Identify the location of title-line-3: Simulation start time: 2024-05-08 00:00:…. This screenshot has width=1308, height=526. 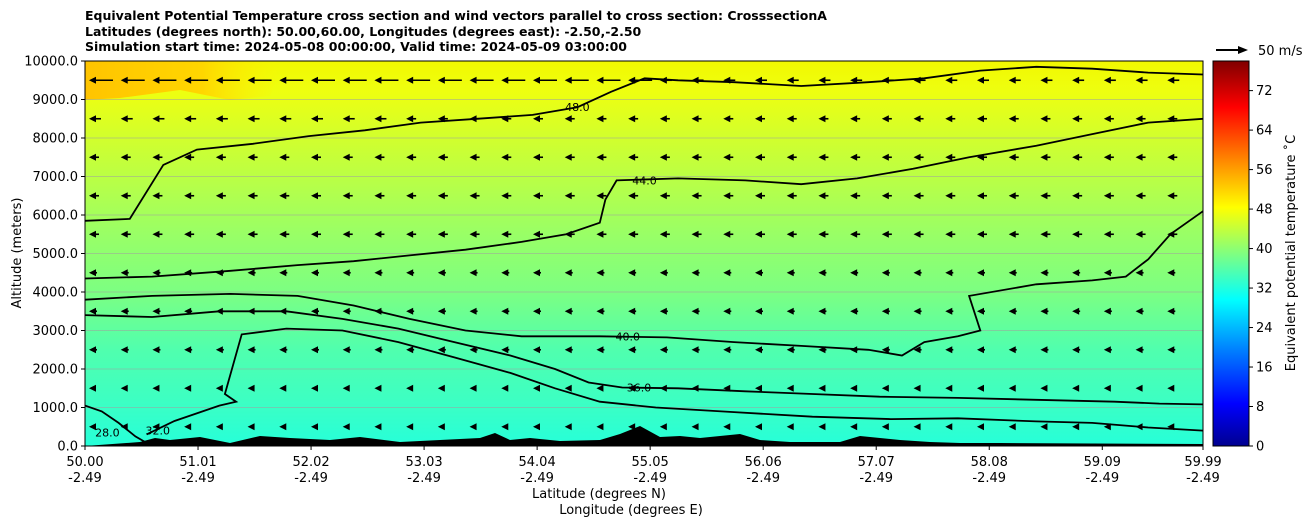
(356, 46).